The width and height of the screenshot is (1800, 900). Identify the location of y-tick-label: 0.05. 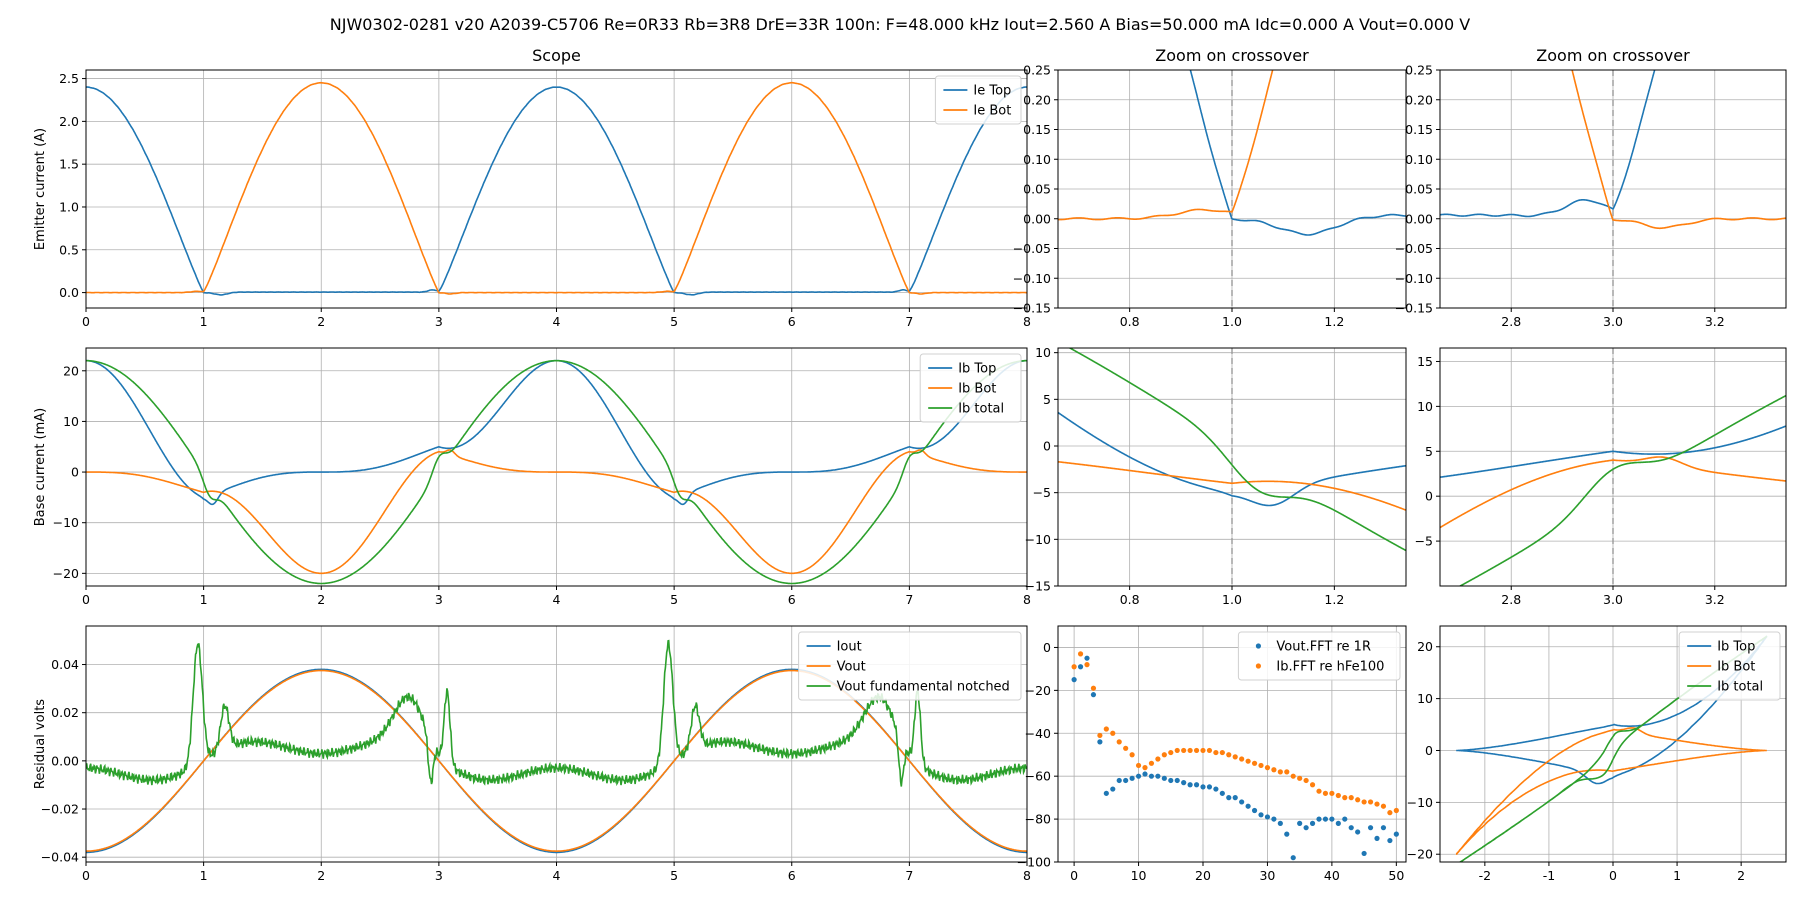
(1037, 189).